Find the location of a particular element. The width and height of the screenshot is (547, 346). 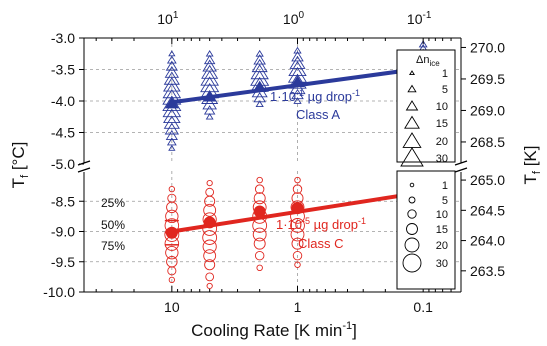

upper-left-tick-label-0: -3.0 is located at coordinates (63, 38).